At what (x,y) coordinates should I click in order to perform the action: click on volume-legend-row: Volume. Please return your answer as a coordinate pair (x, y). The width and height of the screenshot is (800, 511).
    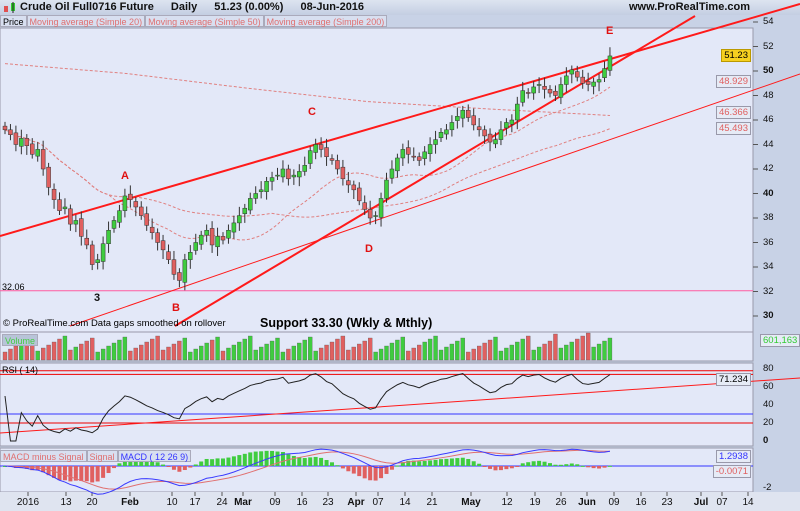
    Looking at the image, I should click on (20, 340).